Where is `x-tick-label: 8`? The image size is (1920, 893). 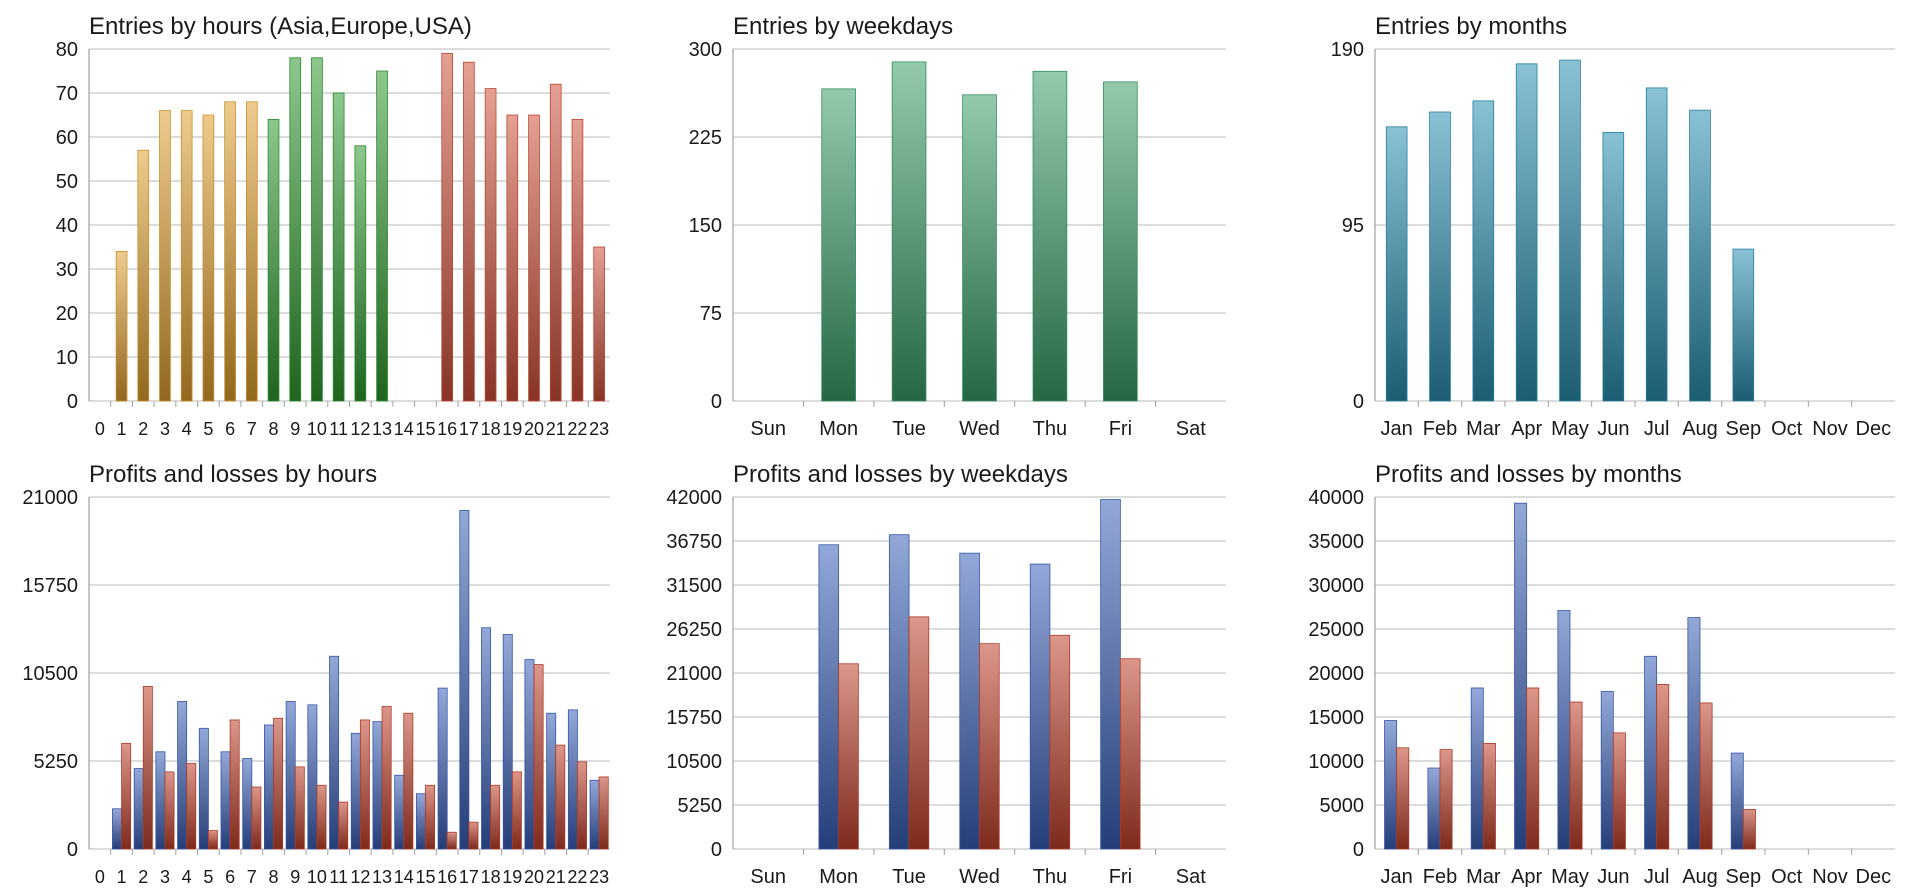
x-tick-label: 8 is located at coordinates (274, 429).